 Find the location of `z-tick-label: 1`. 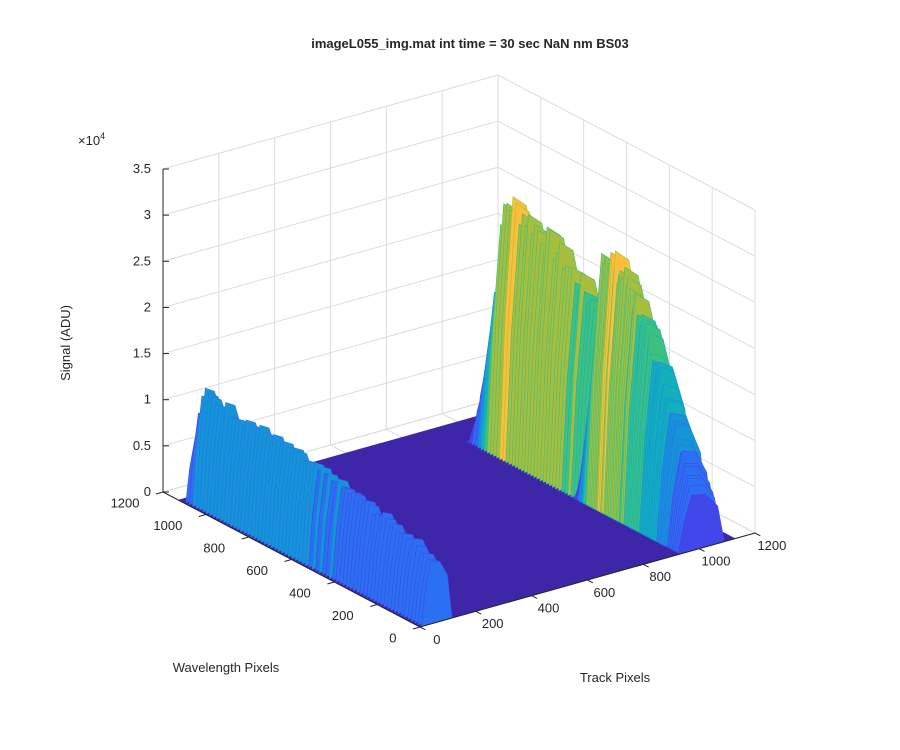

z-tick-label: 1 is located at coordinates (147, 399).